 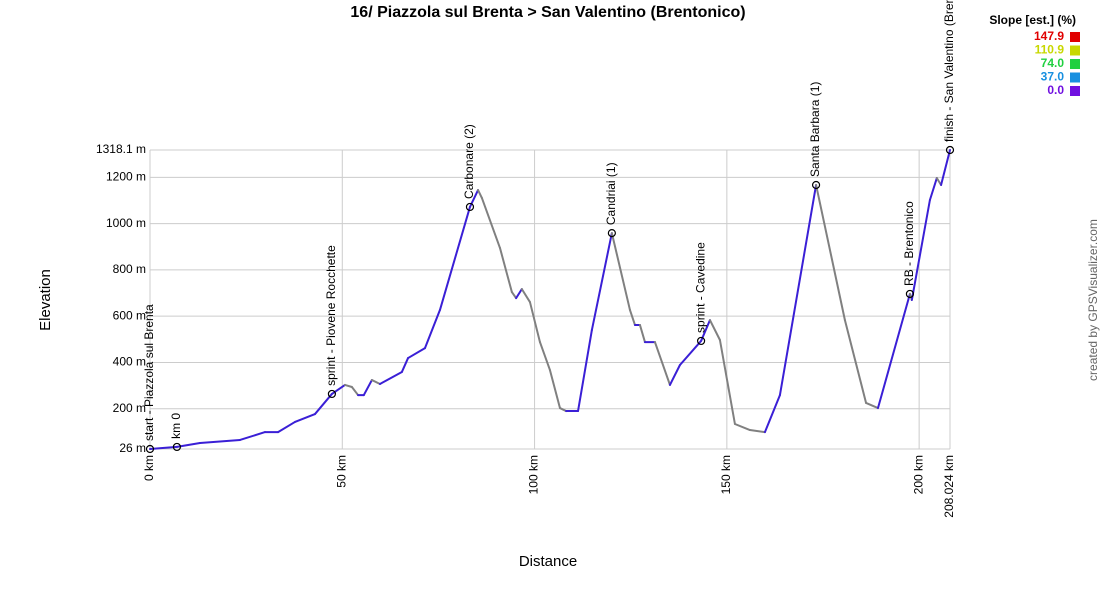 I want to click on y-tick-label: 1000 m, so click(x=126, y=223).